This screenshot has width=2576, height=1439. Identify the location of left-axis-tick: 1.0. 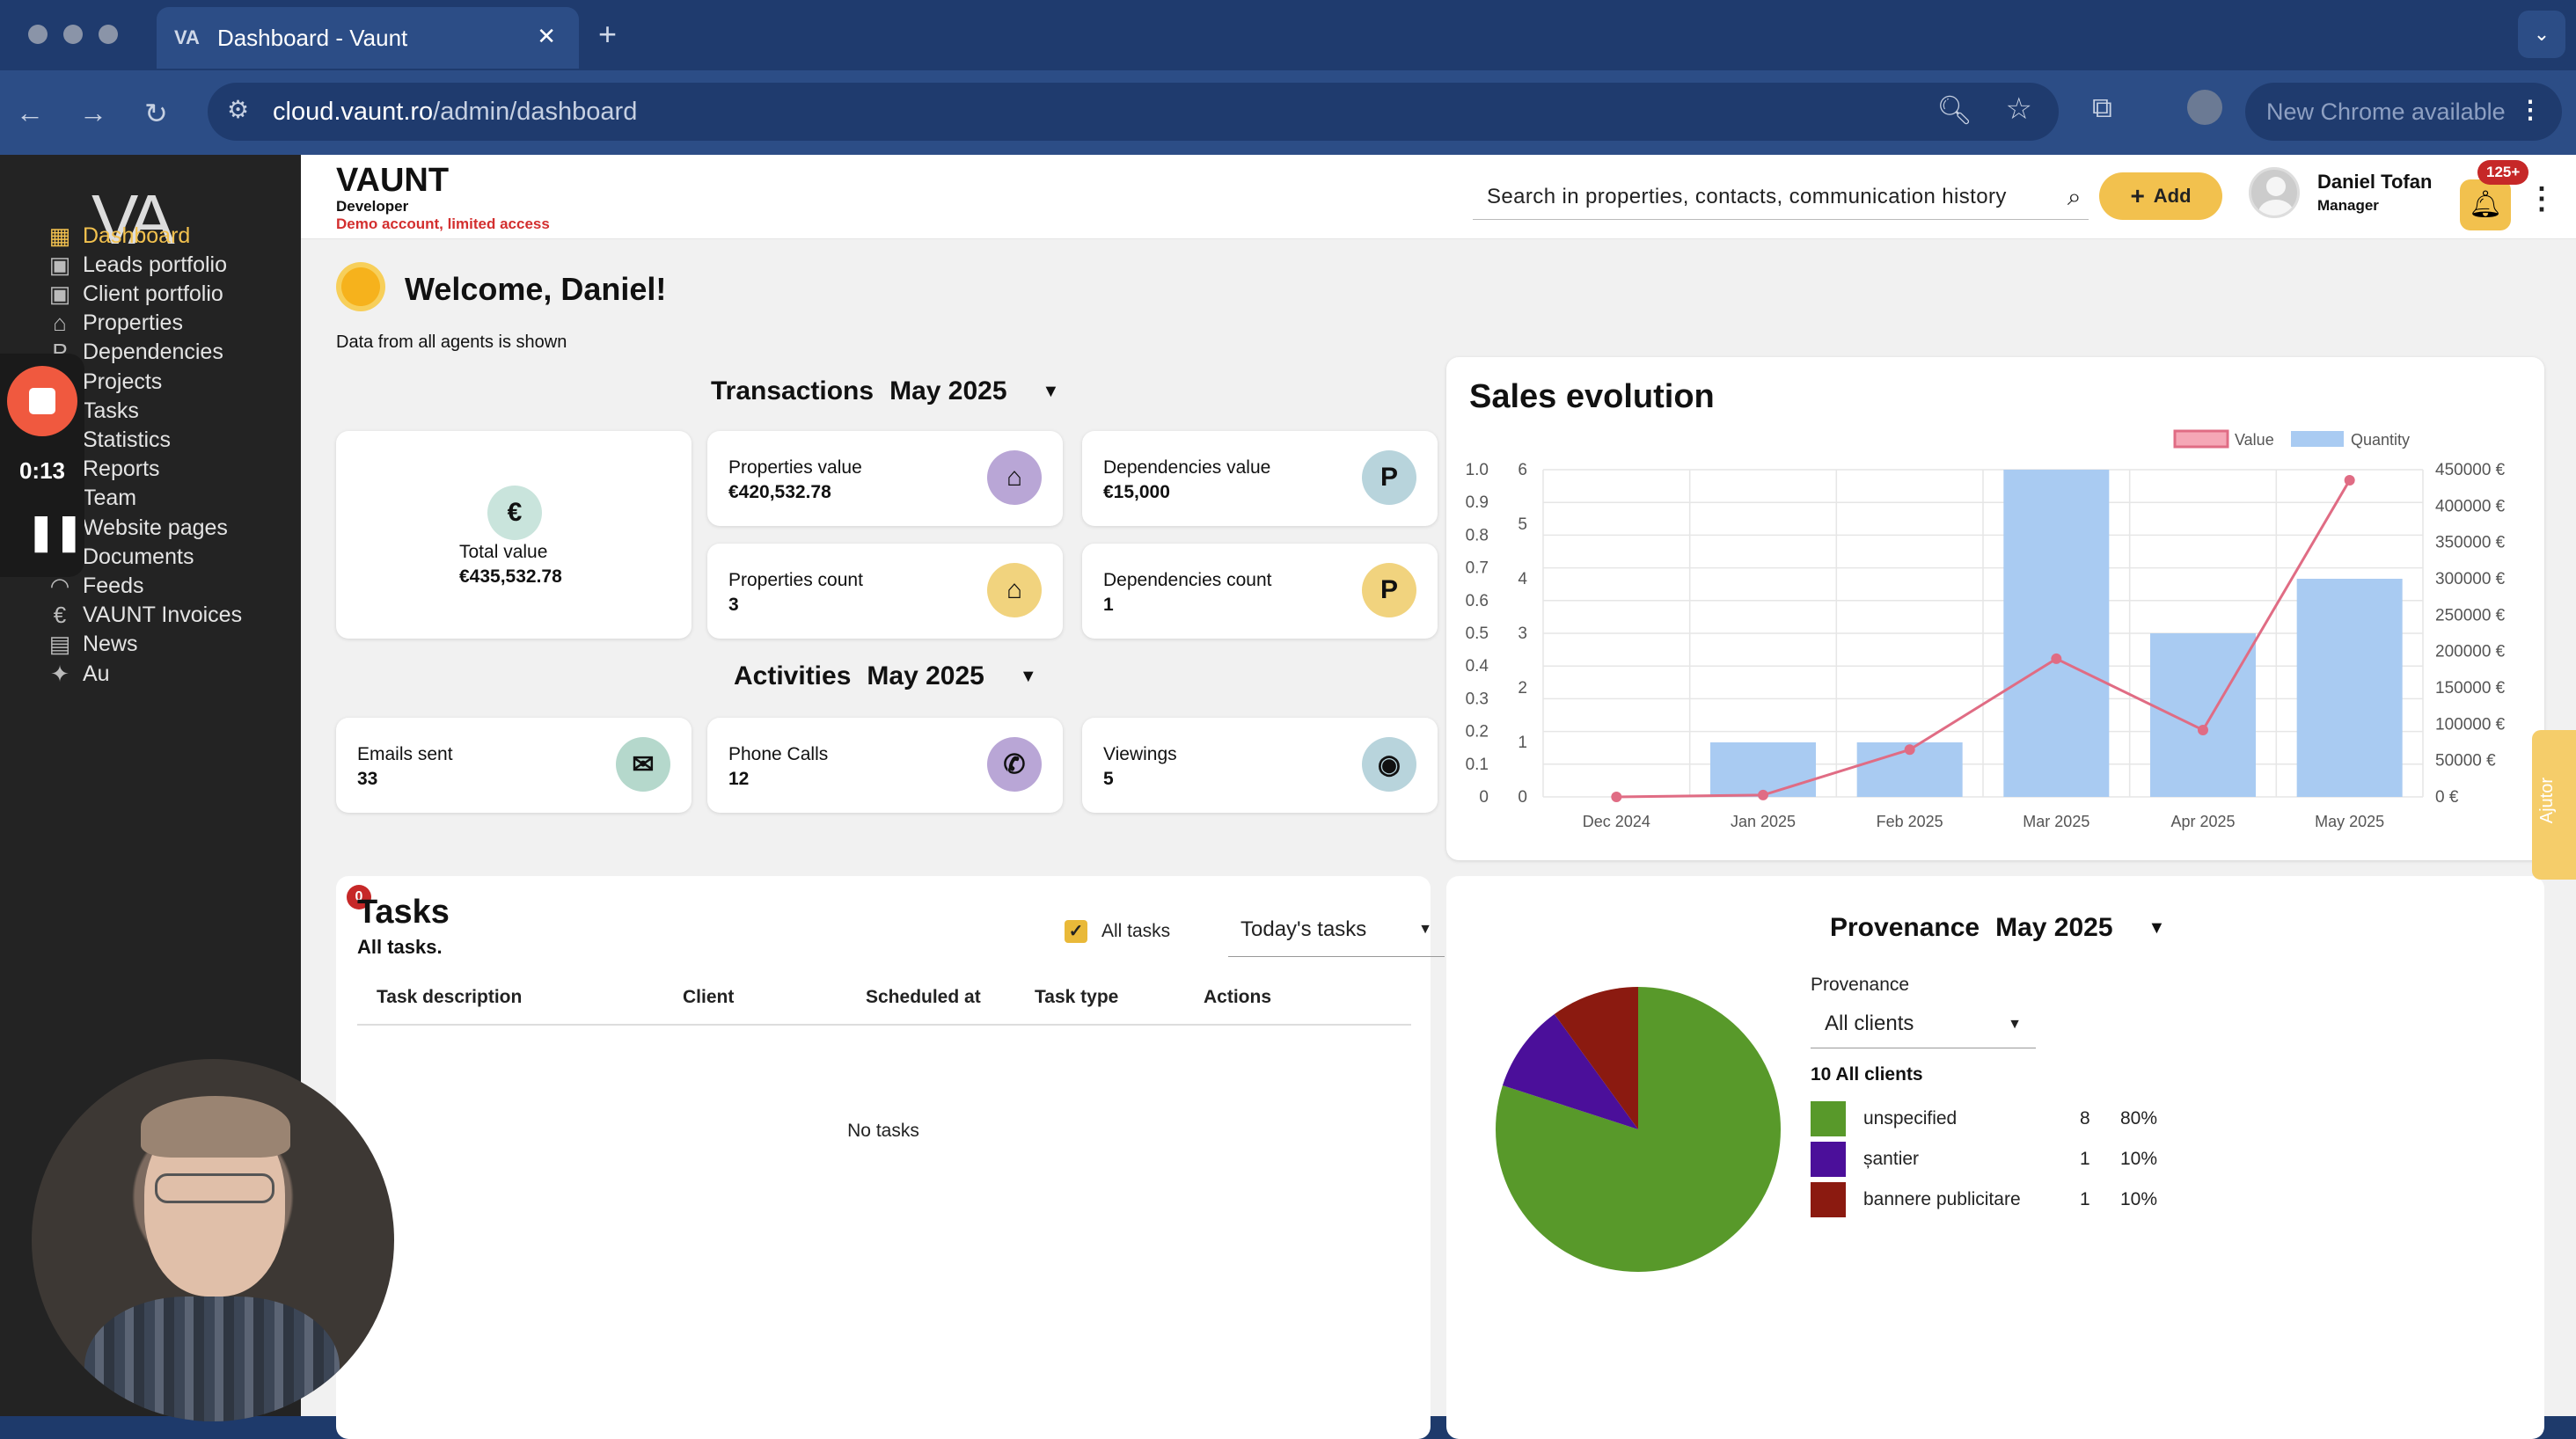
(1477, 470).